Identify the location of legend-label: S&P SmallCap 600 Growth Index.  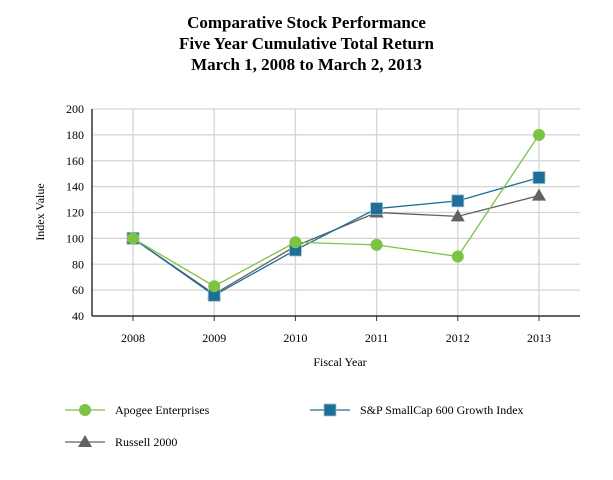
(442, 410).